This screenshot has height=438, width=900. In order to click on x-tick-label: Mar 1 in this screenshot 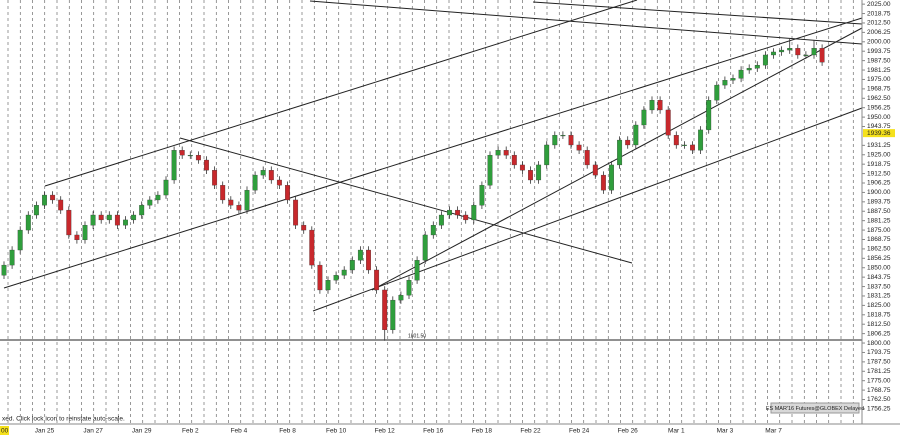, I will do `click(676, 431)`.